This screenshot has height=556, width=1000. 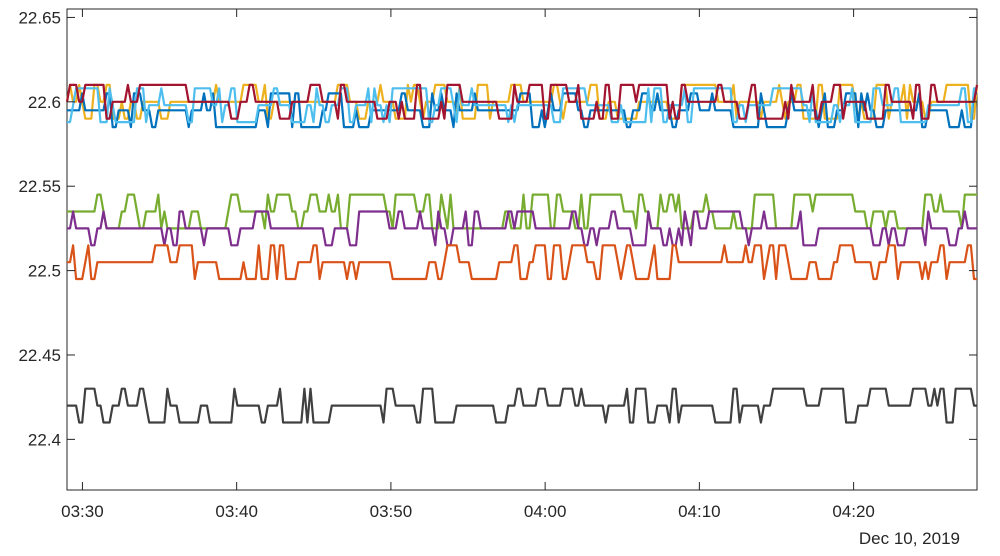 What do you see at coordinates (39, 17) in the screenshot?
I see `y-tick-label: 22.65` at bounding box center [39, 17].